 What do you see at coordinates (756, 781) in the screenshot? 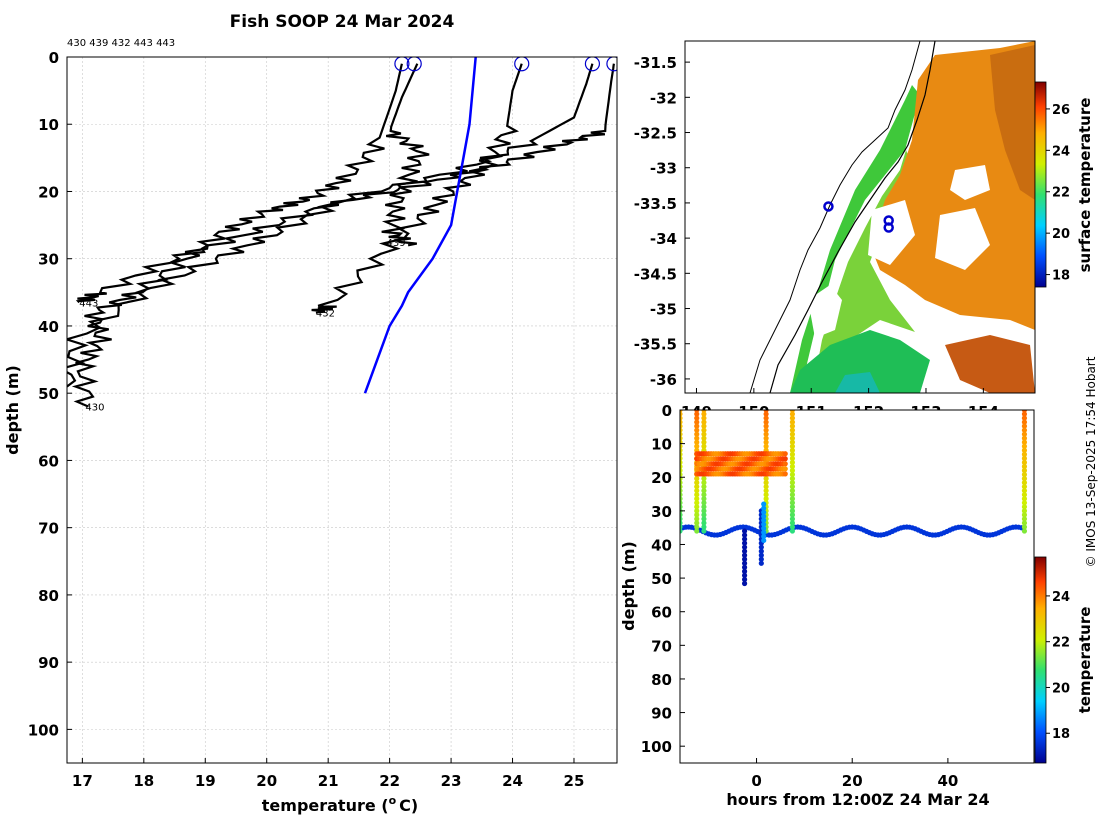
I see `section-x-tick-label: 0` at bounding box center [756, 781].